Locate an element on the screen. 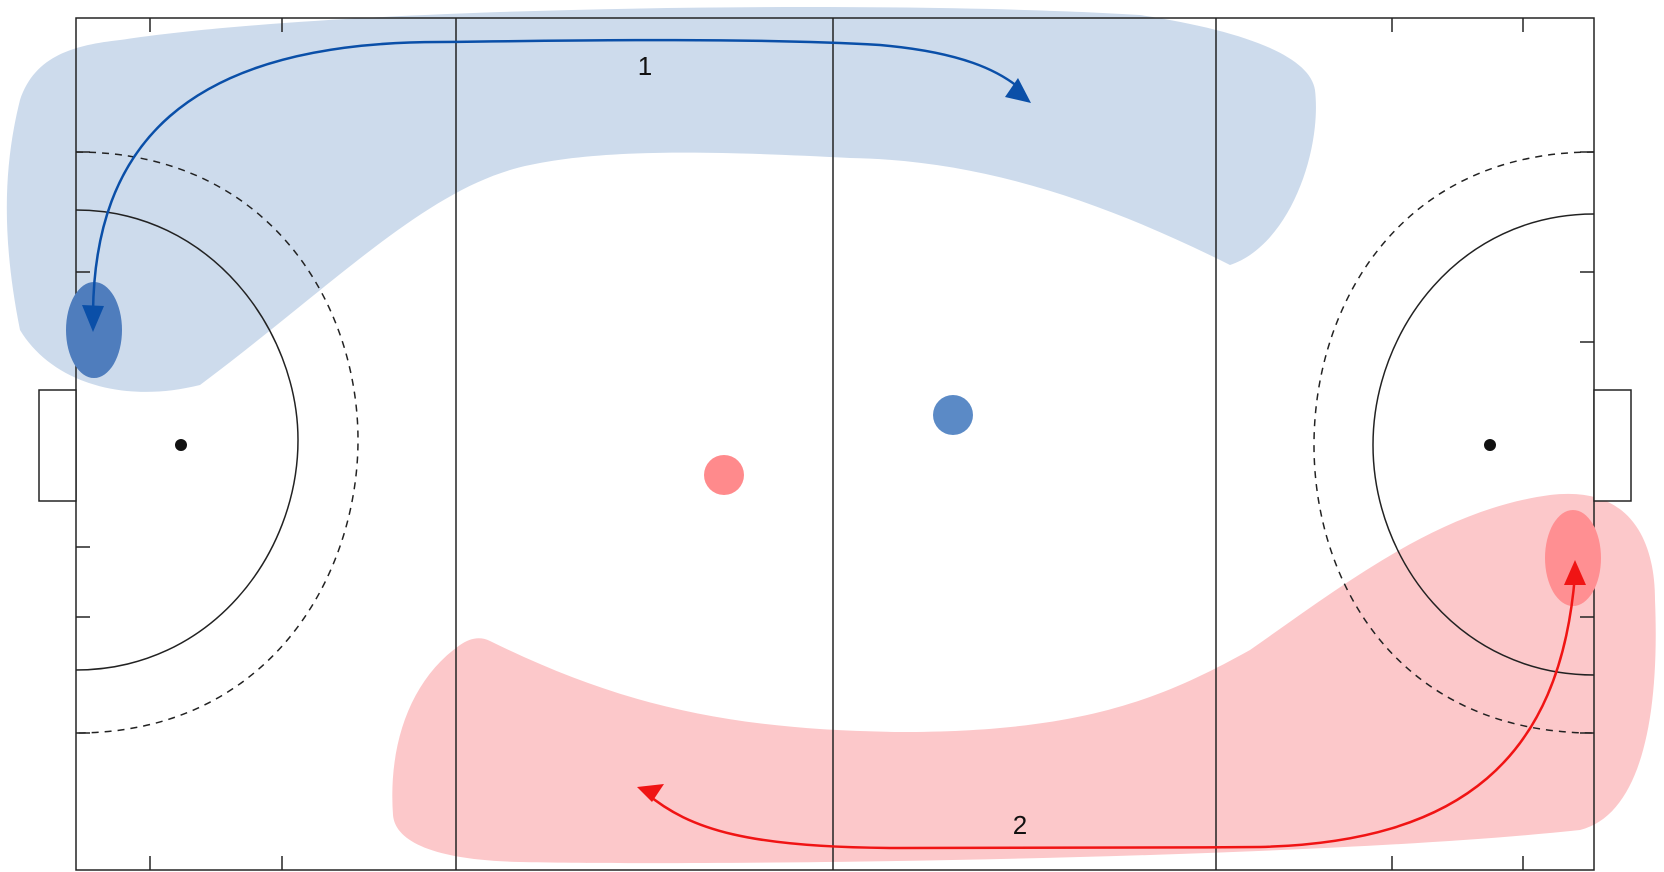 The width and height of the screenshot is (1664, 872). red-arrowhead-up is located at coordinates (1575, 572).